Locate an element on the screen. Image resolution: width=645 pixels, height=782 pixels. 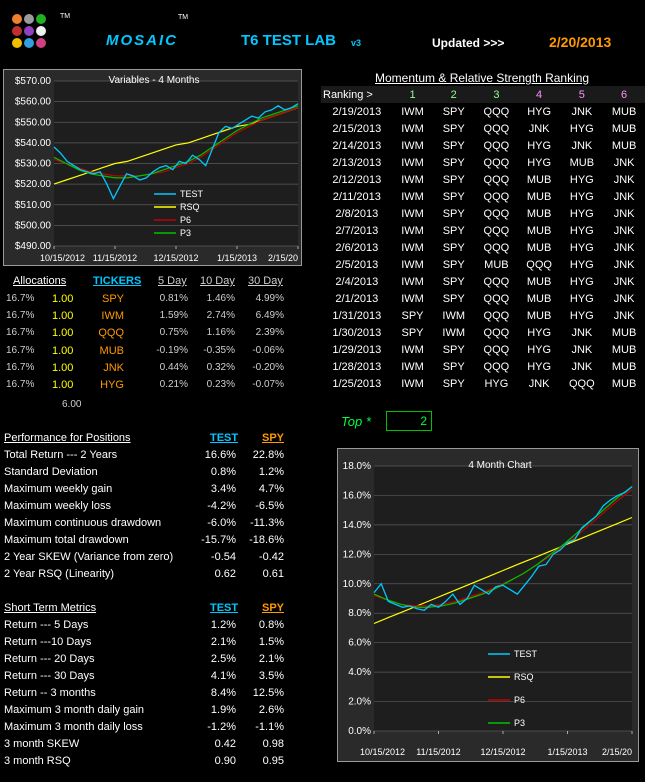
alloc-5day: 1.59% is located at coordinates (173, 316).